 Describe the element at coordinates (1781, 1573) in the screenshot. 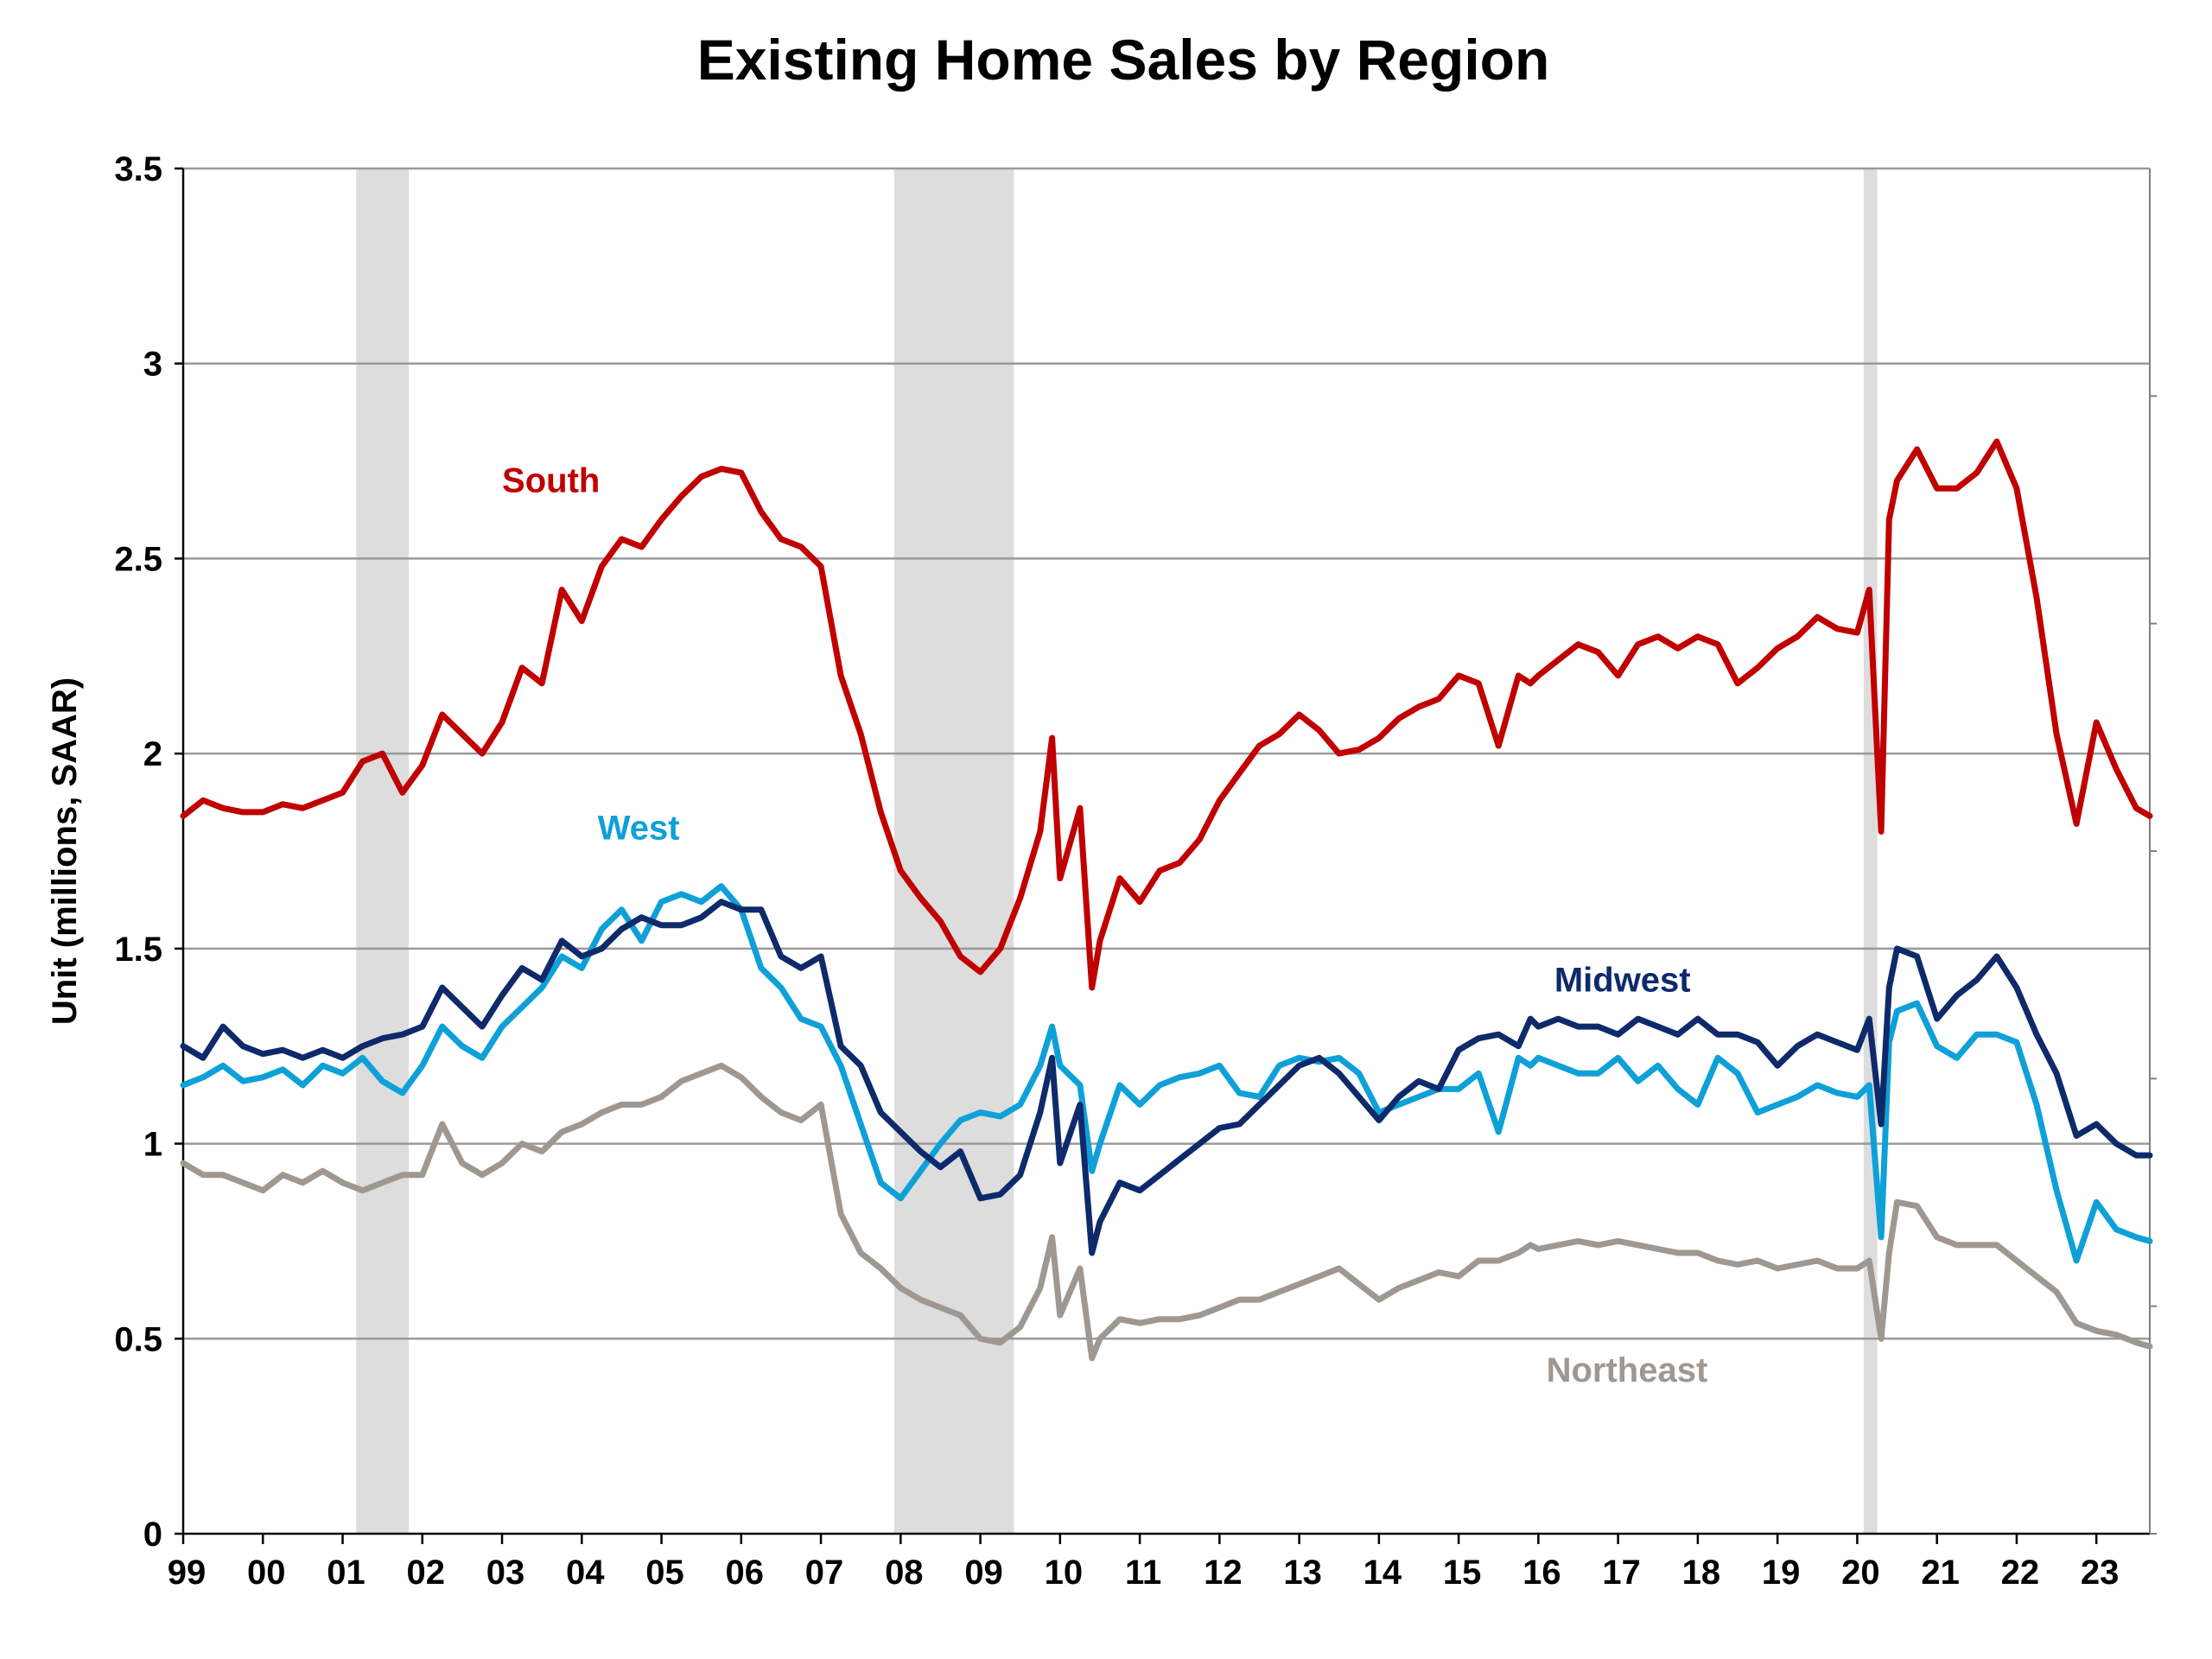

I see `x-tick-label: 19` at that location.